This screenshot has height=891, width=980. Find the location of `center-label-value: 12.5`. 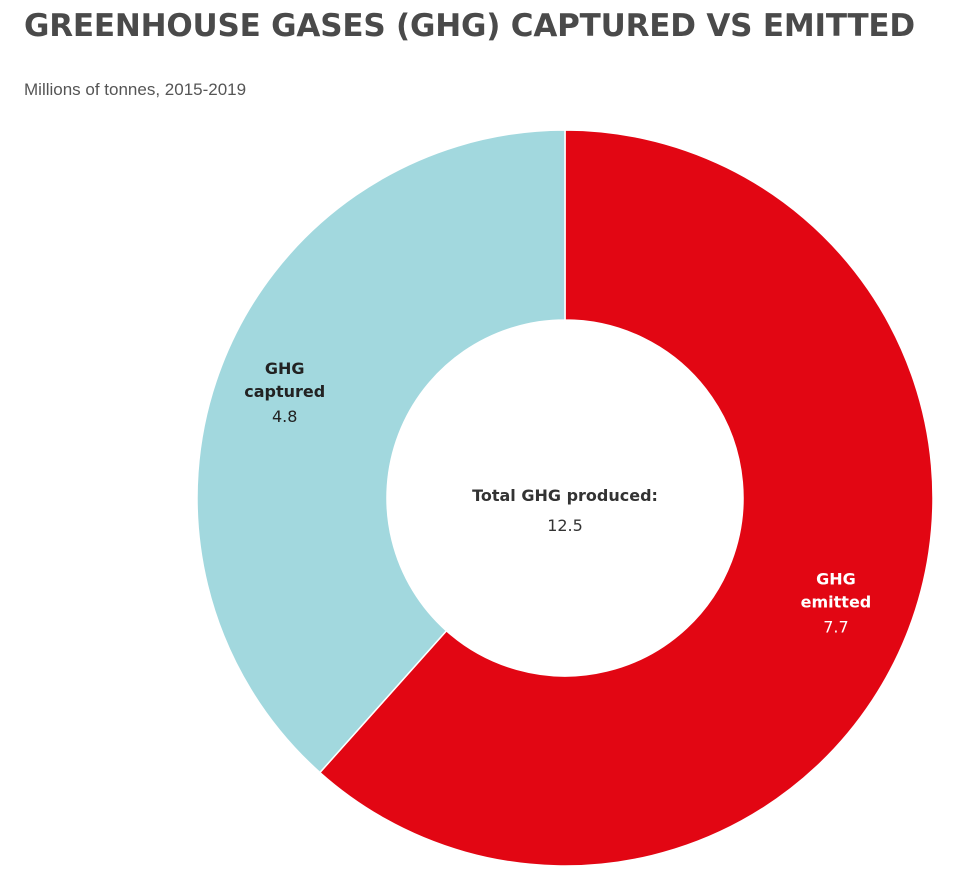

center-label-value: 12.5 is located at coordinates (565, 525).